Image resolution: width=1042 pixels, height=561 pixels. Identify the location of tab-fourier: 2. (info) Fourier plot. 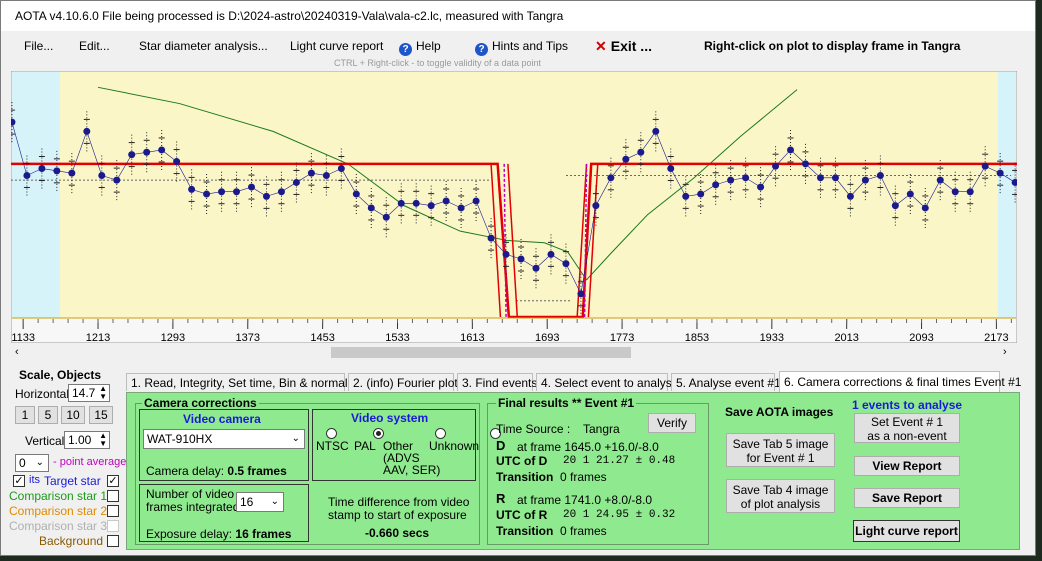
(403, 382).